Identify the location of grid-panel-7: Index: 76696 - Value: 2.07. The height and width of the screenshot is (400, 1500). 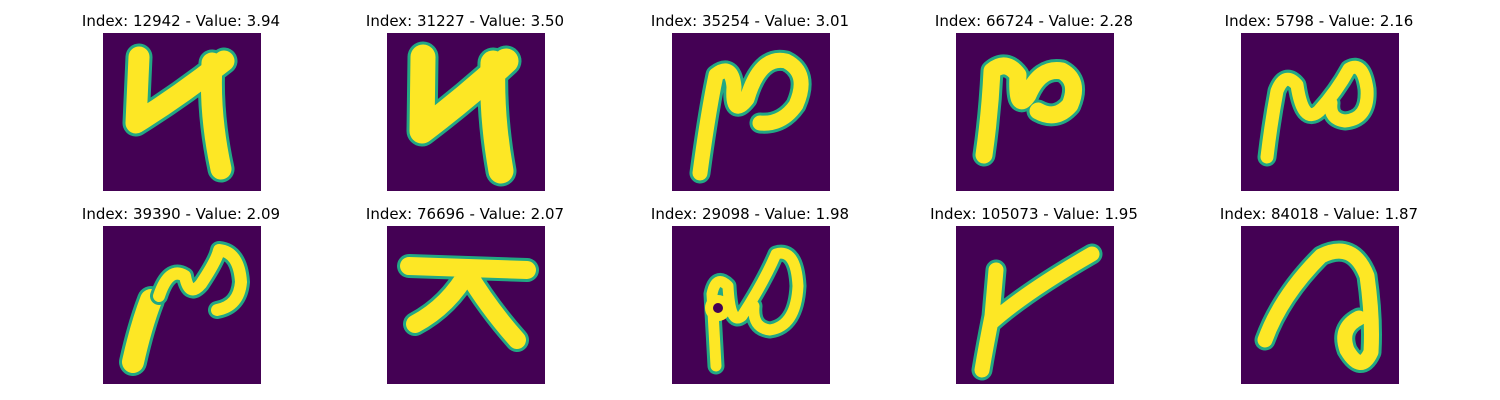
(465, 297).